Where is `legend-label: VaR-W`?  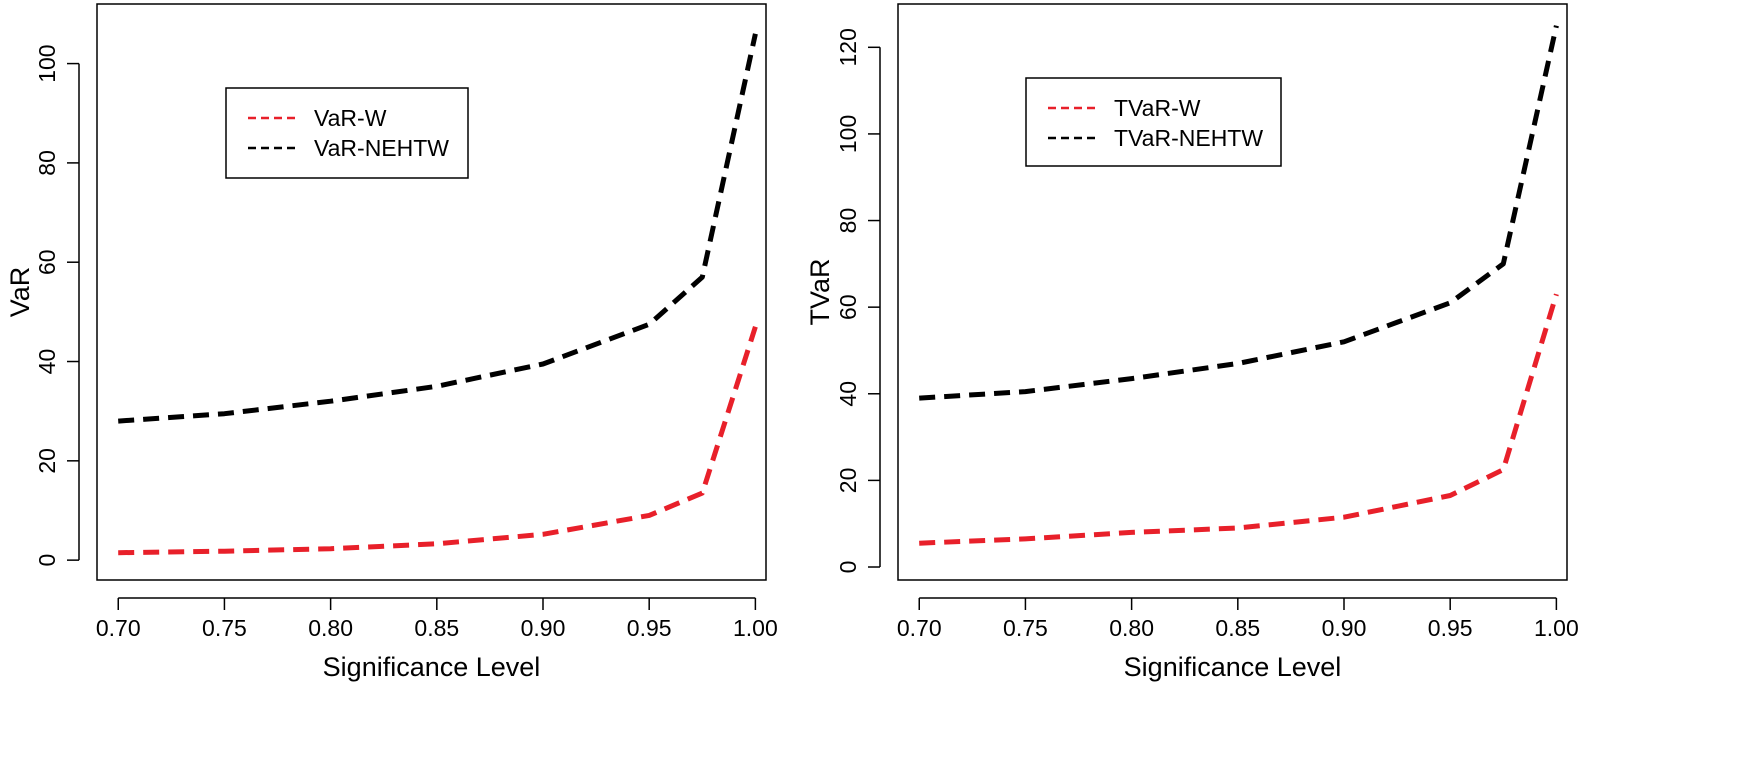 legend-label: VaR-W is located at coordinates (350, 118).